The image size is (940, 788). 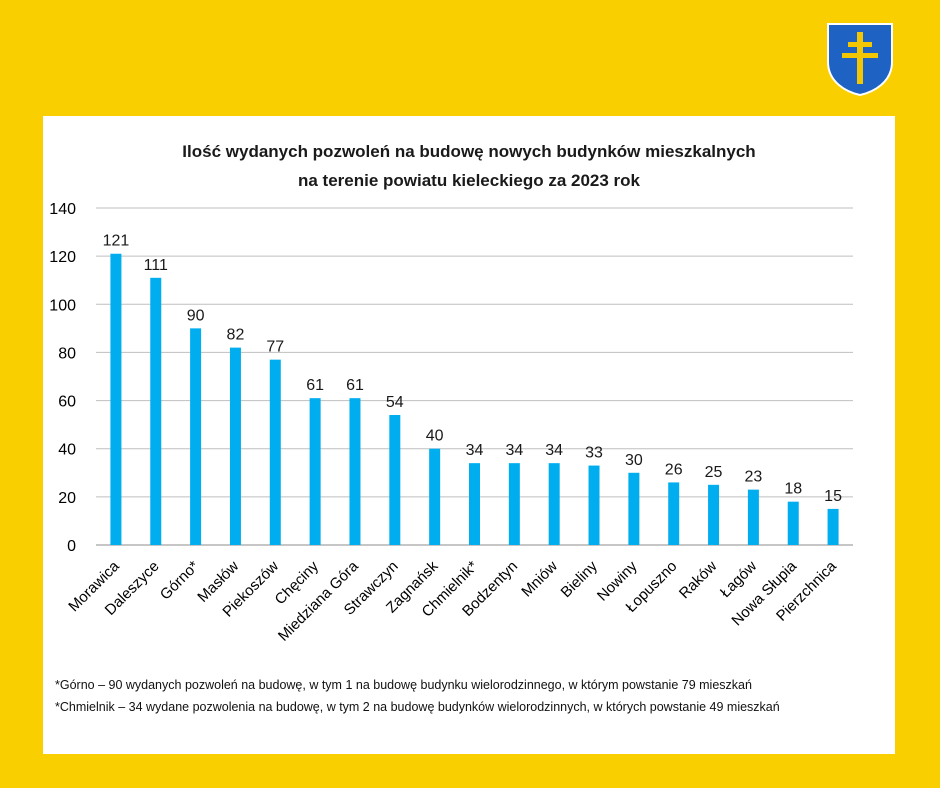 I want to click on data-label: 82, so click(x=236, y=335).